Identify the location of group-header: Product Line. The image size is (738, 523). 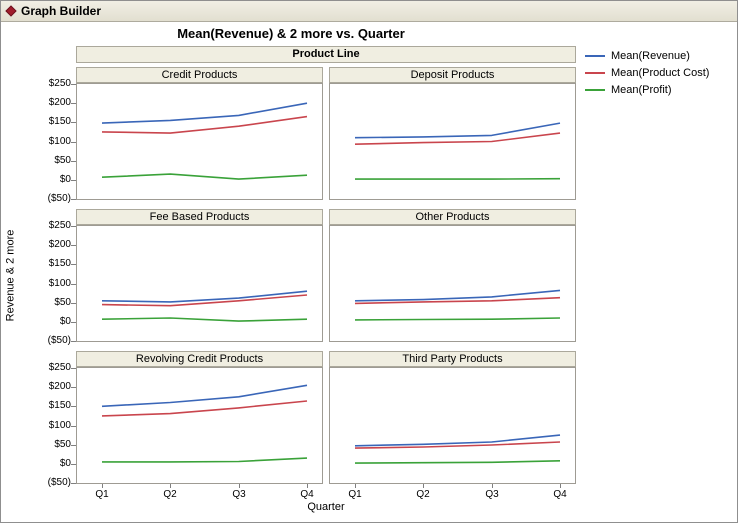
(326, 54).